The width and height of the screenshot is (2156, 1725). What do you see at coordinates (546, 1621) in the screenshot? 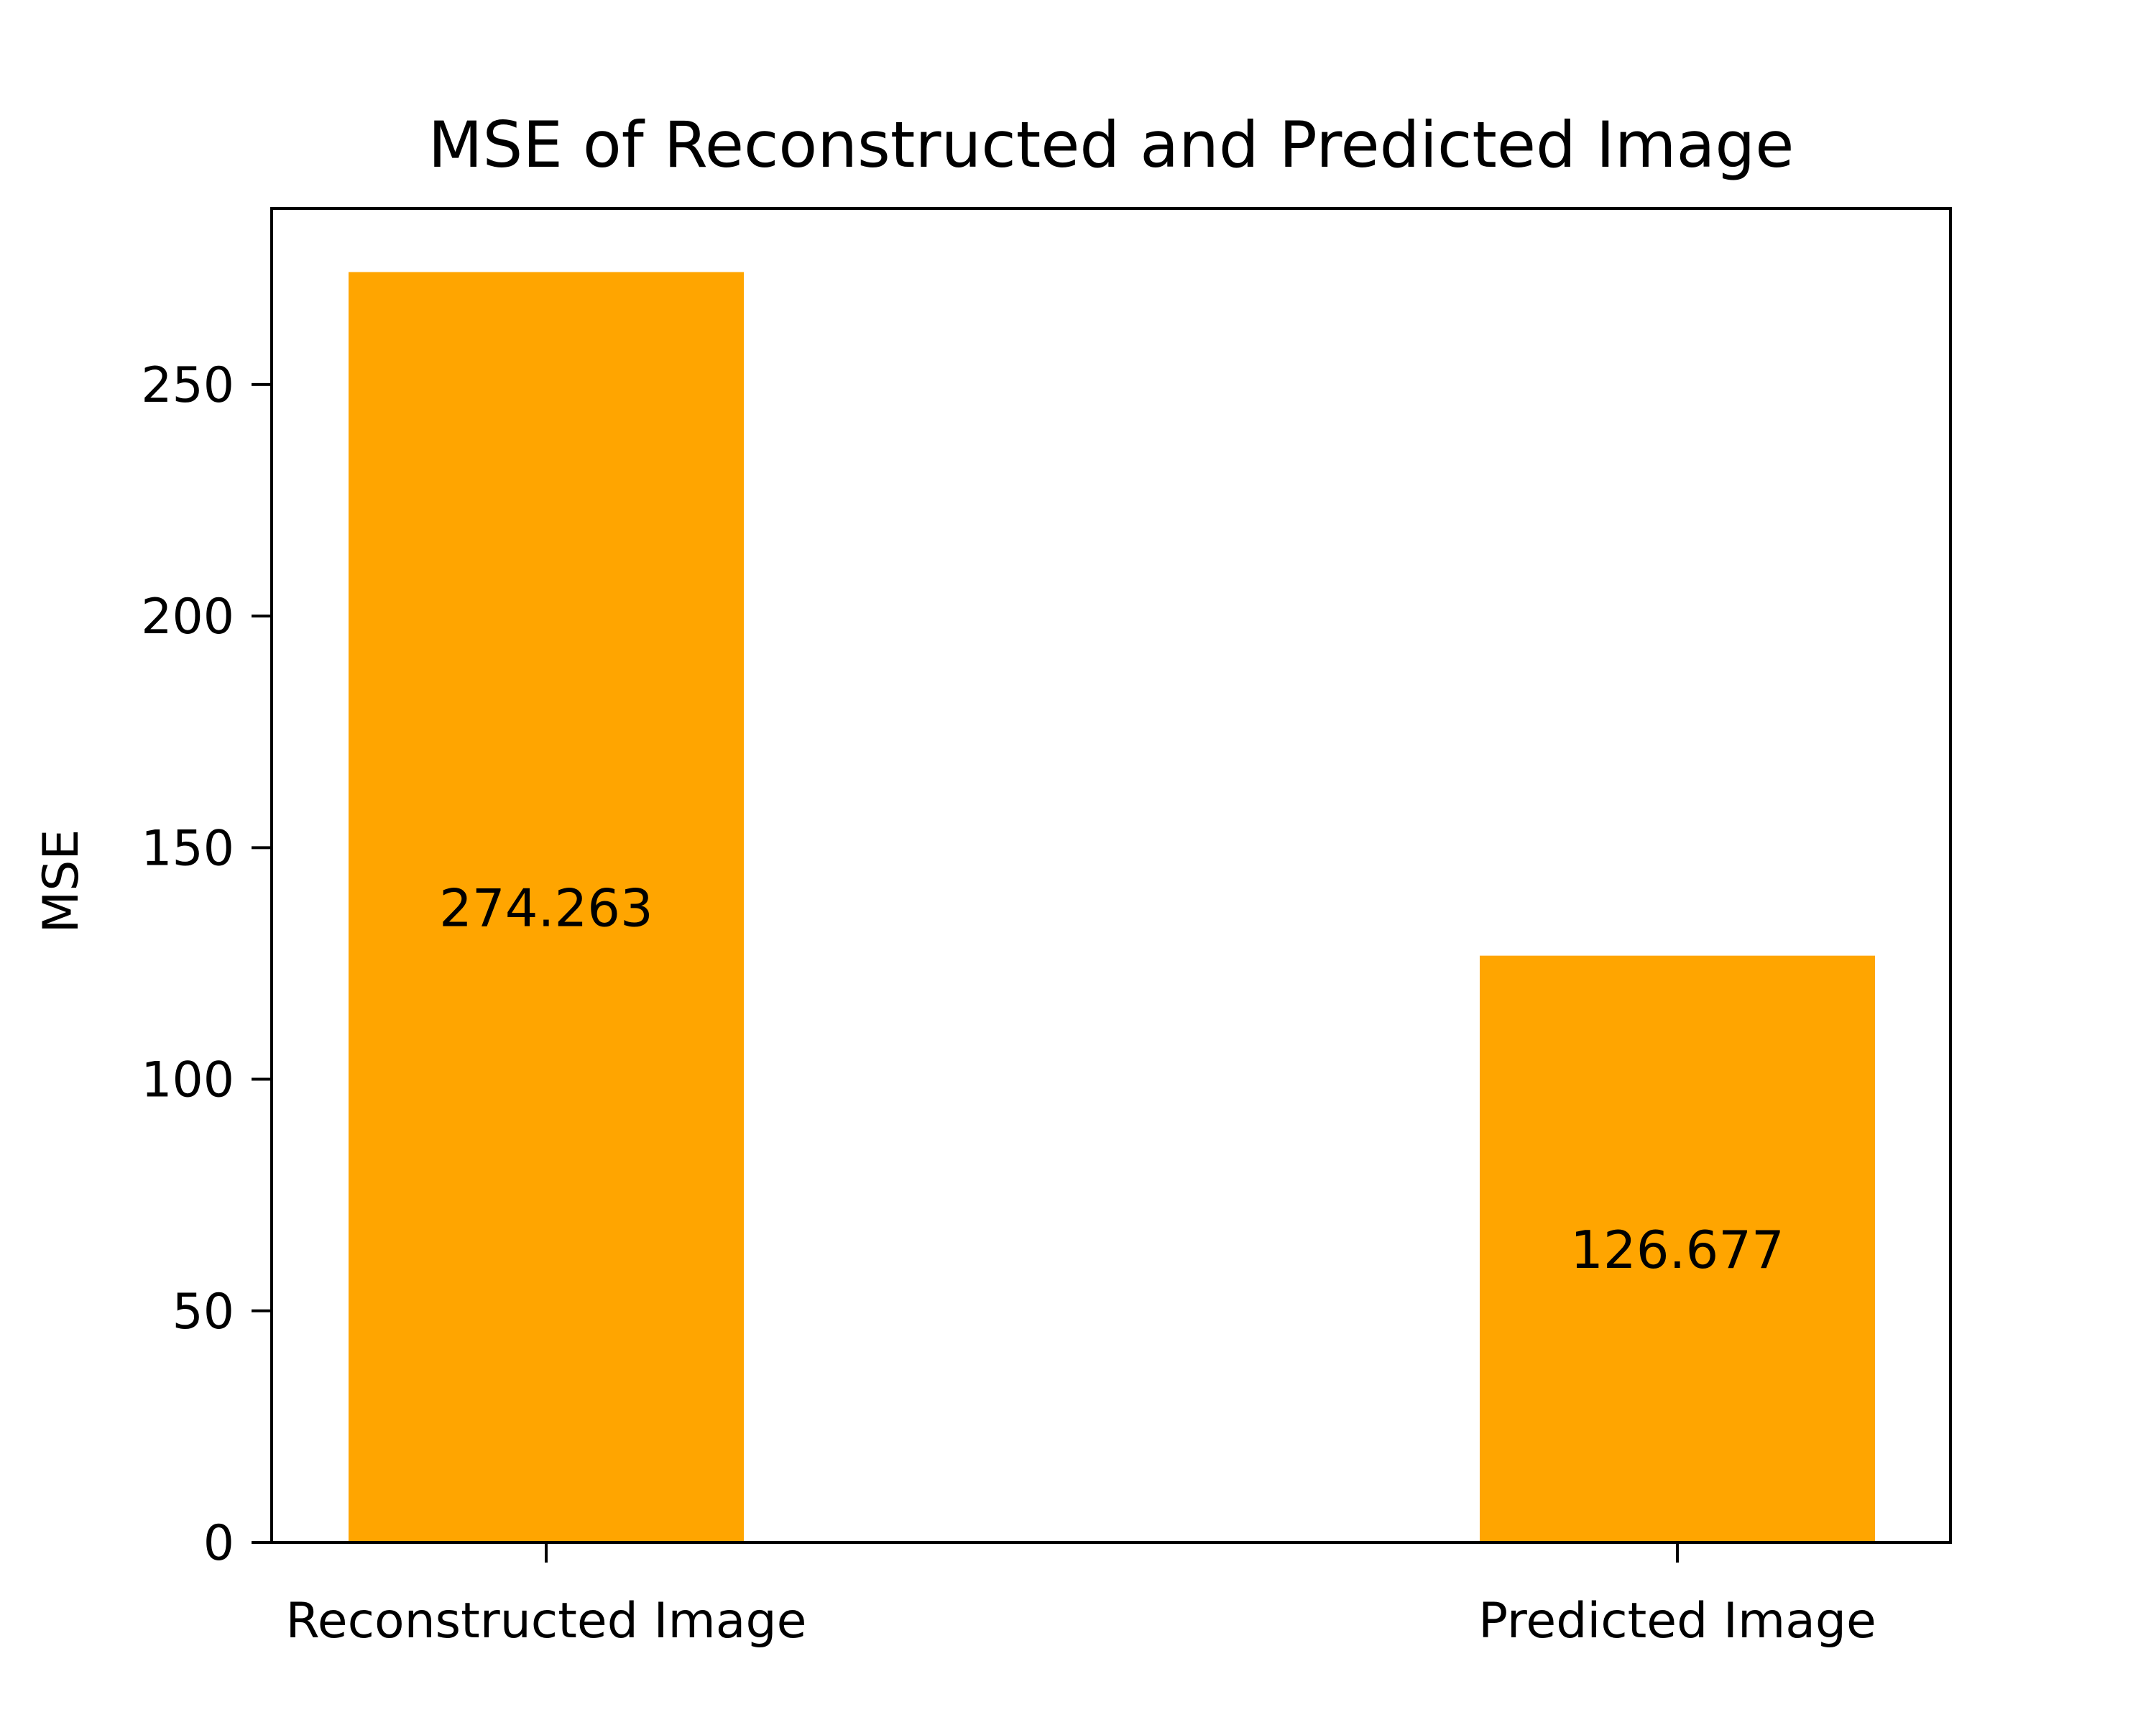
I see `x-tick-label-0: Reconstructed Image` at bounding box center [546, 1621].